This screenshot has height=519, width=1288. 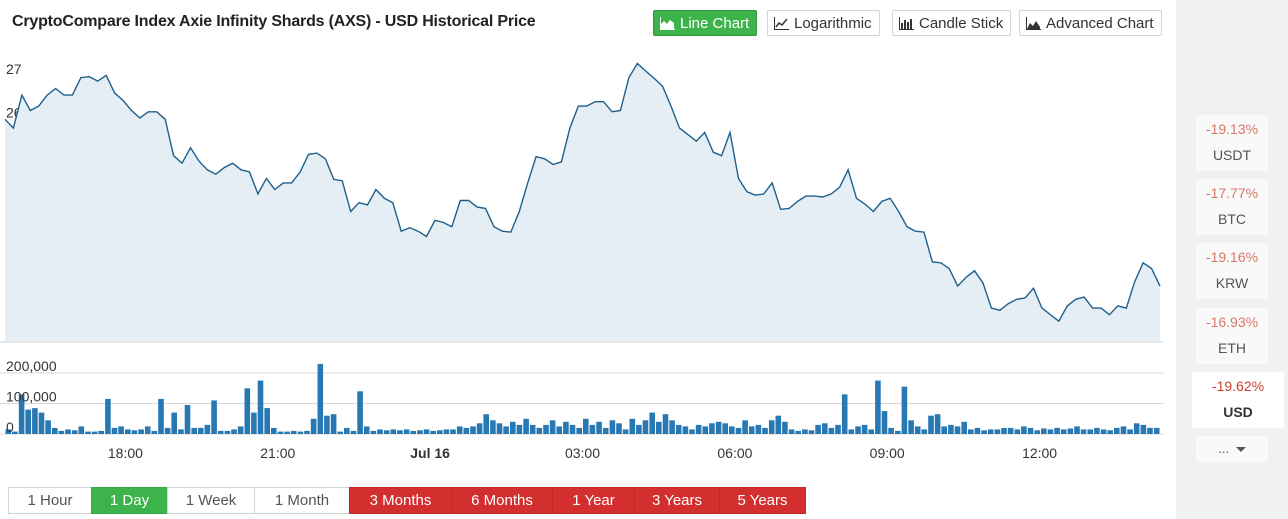 I want to click on range-1-month: 1 Month, so click(x=302, y=500).